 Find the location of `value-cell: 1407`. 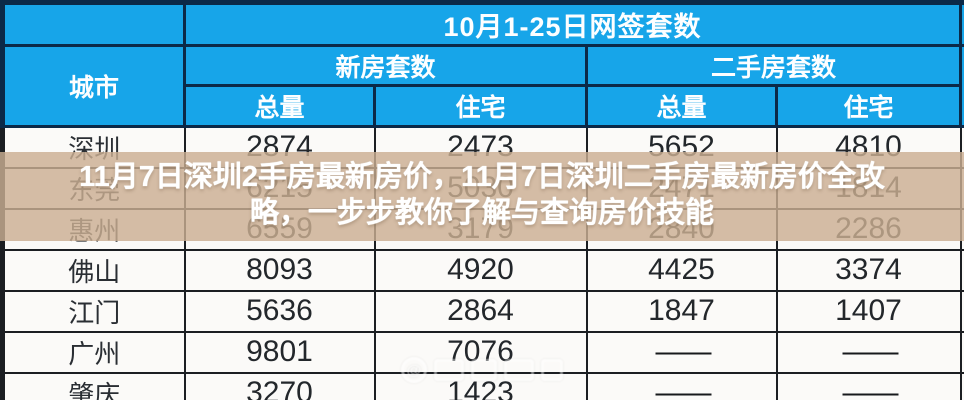

value-cell: 1407 is located at coordinates (868, 311).